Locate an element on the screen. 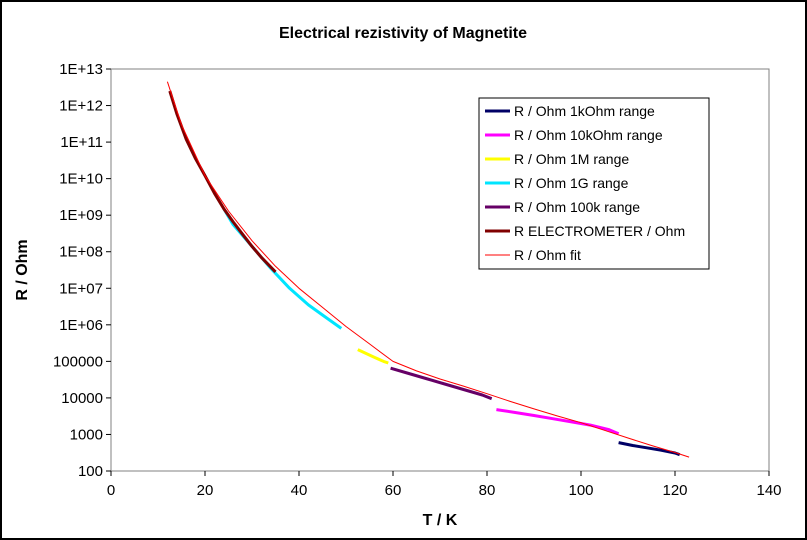  legend-label-5: R ELECTROMETER / Ohm is located at coordinates (599, 231).